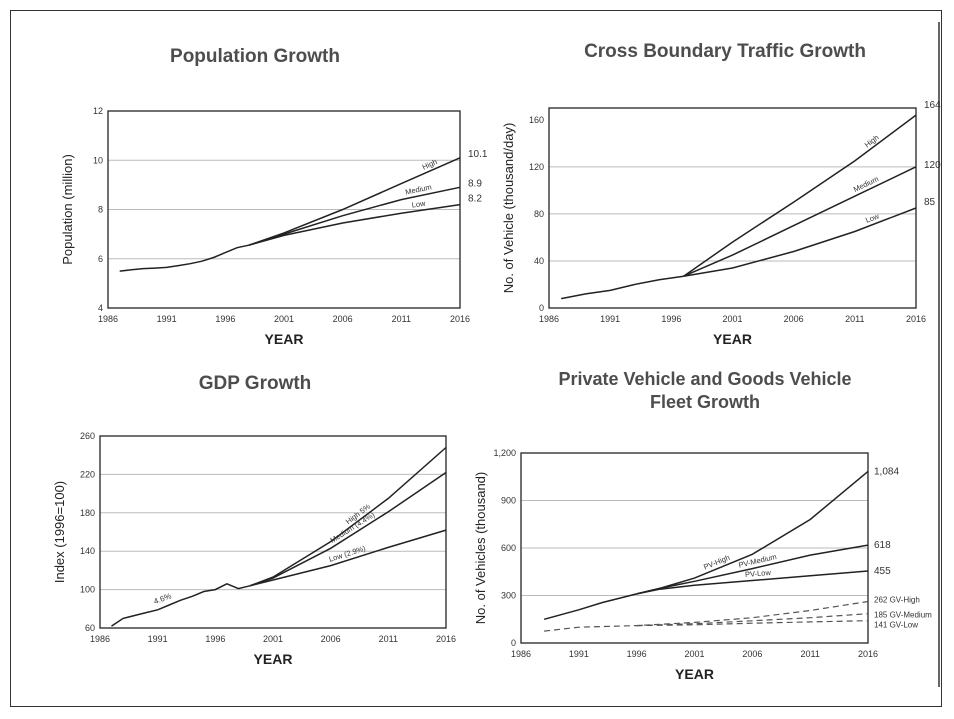  I want to click on fleet-y-tick-label: 0, so click(513, 643).